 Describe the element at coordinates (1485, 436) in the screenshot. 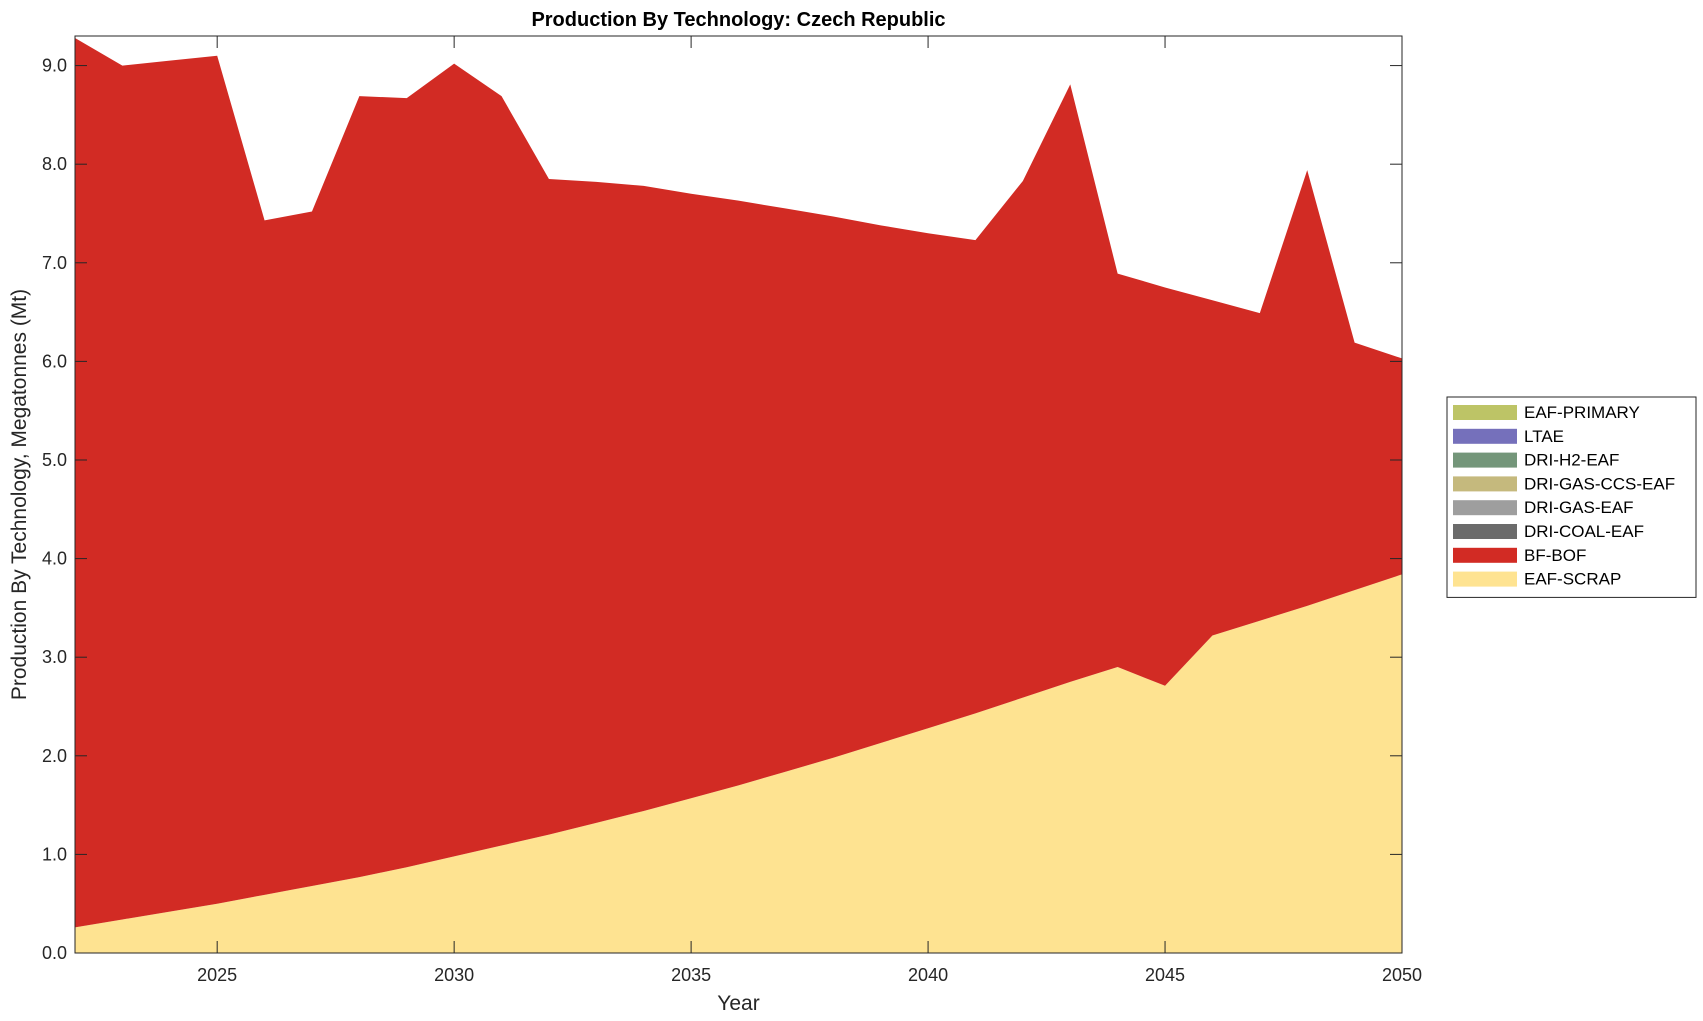

I see `legend-swatch-ltae` at that location.